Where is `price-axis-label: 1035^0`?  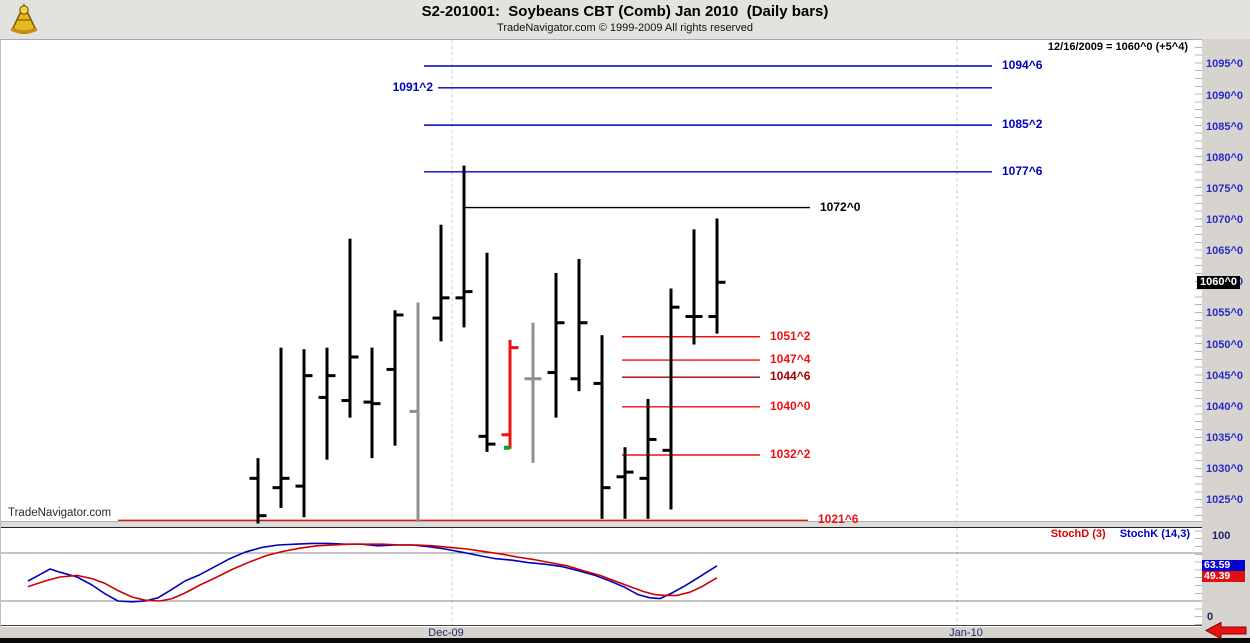
price-axis-label: 1035^0 is located at coordinates (1225, 437).